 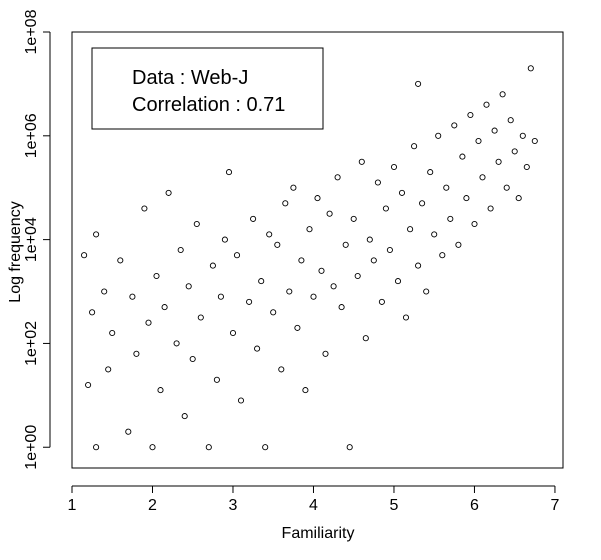 I want to click on legend-box: Data : Web-J Correlation : 0.71, so click(x=207, y=88).